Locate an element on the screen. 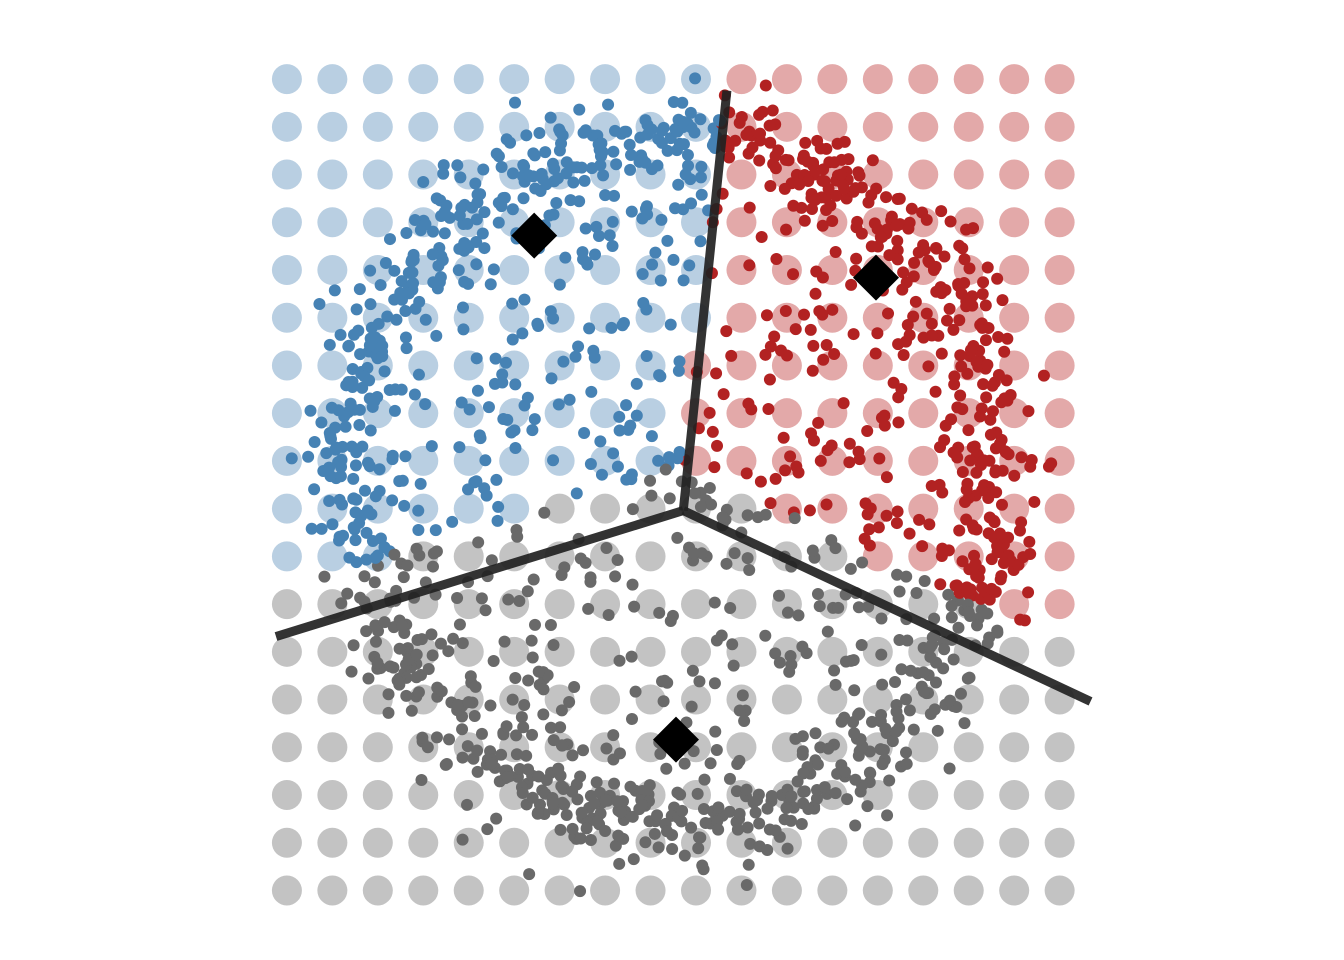 Image resolution: width=1344 pixels, height=960 pixels. centroid-gray is located at coordinates (676, 739).